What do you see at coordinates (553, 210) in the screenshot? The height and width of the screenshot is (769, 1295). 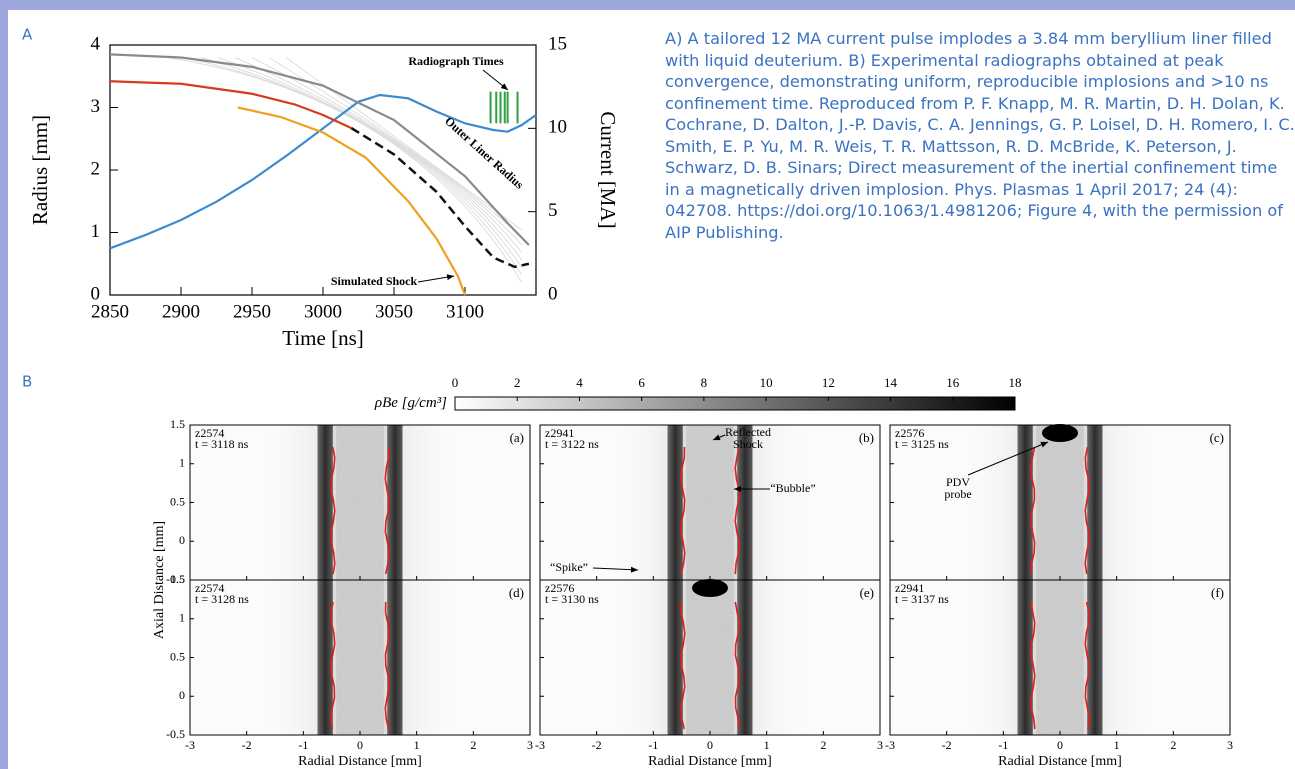 I see `y2-tick-label: 5` at bounding box center [553, 210].